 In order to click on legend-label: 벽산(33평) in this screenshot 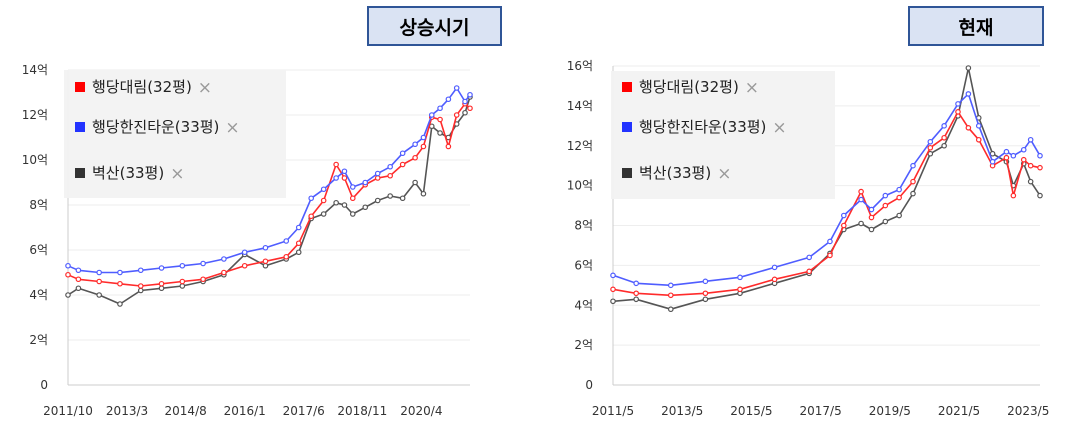, I will do `click(128, 173)`.